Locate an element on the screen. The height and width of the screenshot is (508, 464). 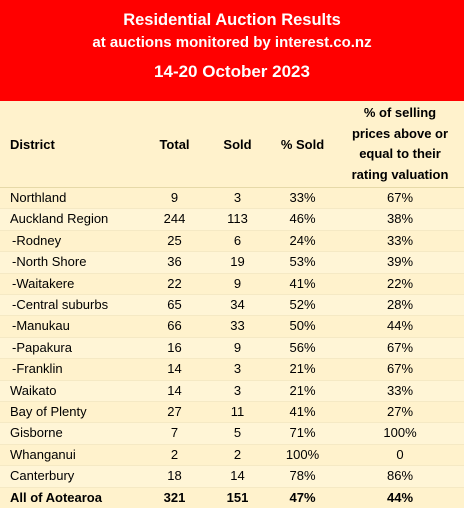
sold-count: 33 is located at coordinates (237, 326).